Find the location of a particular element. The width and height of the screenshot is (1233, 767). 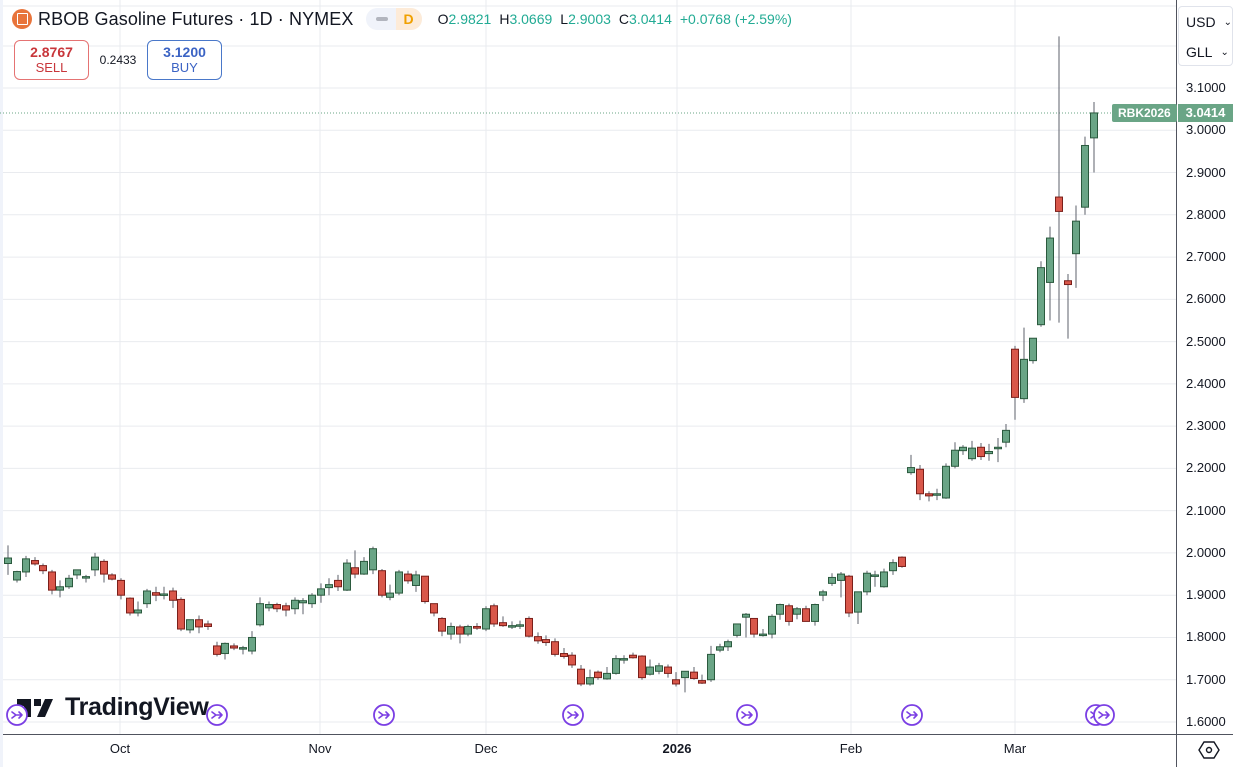

buy-button: 3.1200 BUY is located at coordinates (184, 60).